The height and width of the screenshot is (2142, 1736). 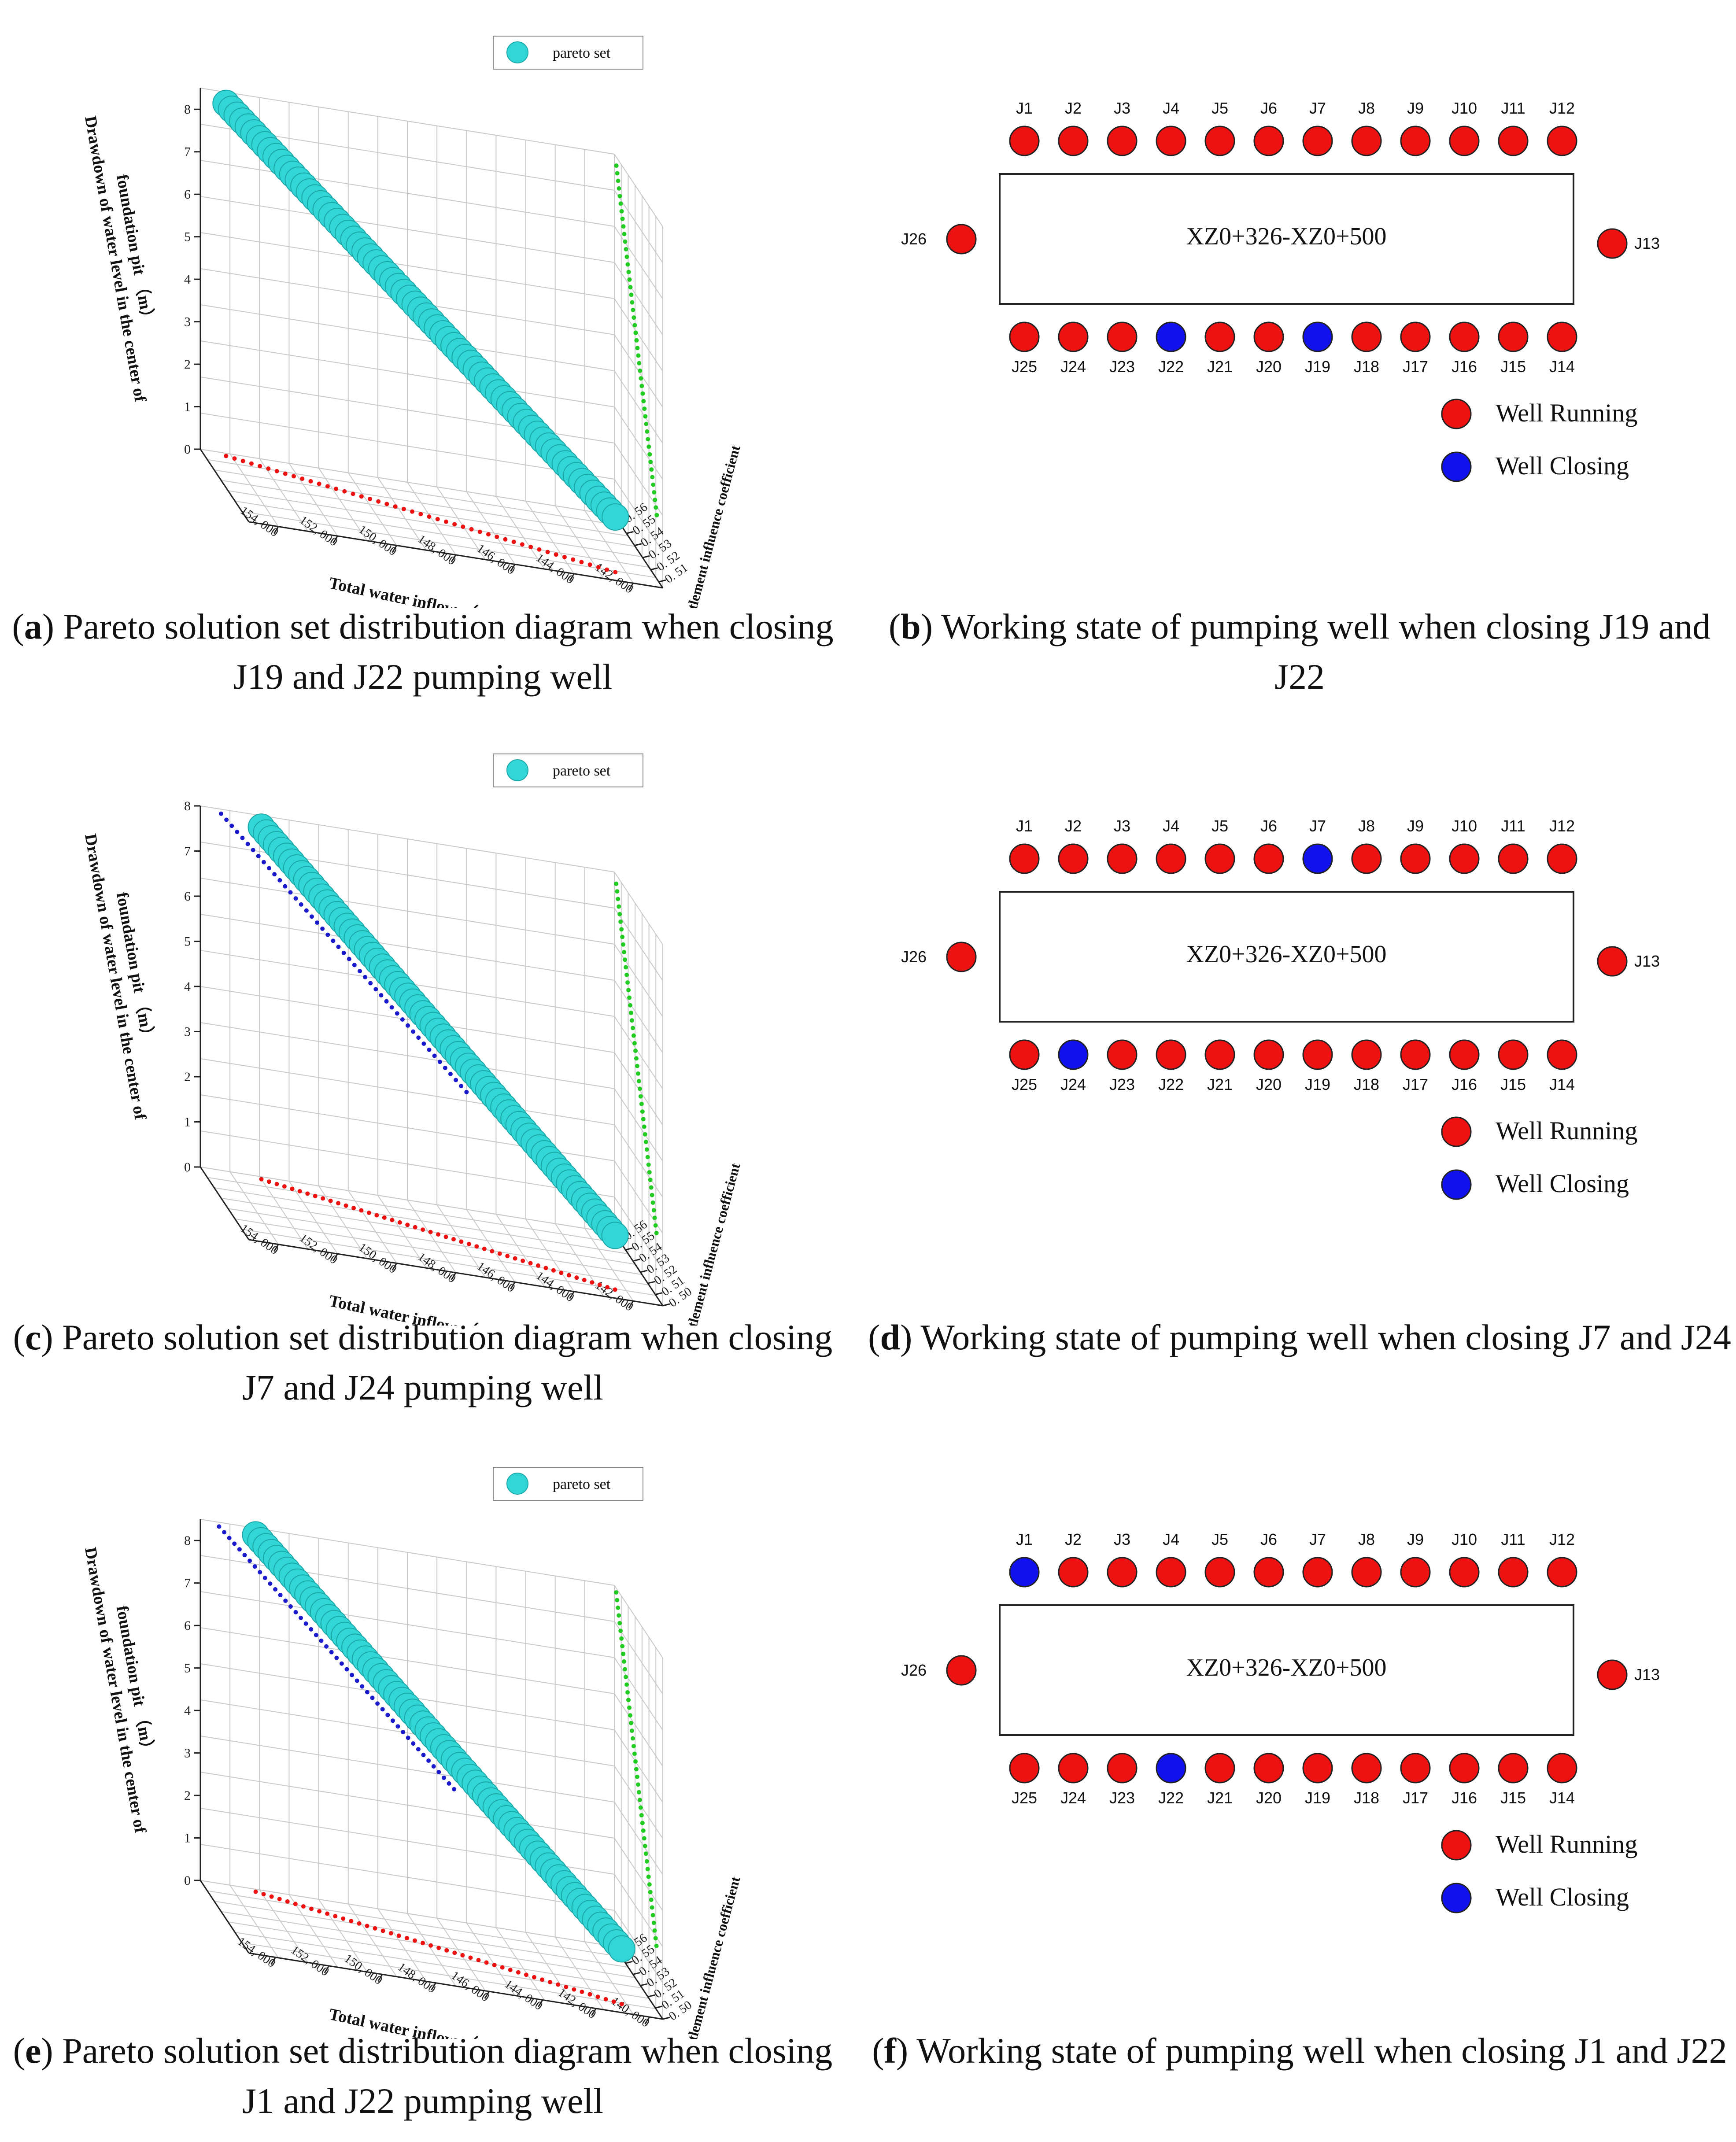 What do you see at coordinates (1317, 1539) in the screenshot?
I see `well-label-top: J7` at bounding box center [1317, 1539].